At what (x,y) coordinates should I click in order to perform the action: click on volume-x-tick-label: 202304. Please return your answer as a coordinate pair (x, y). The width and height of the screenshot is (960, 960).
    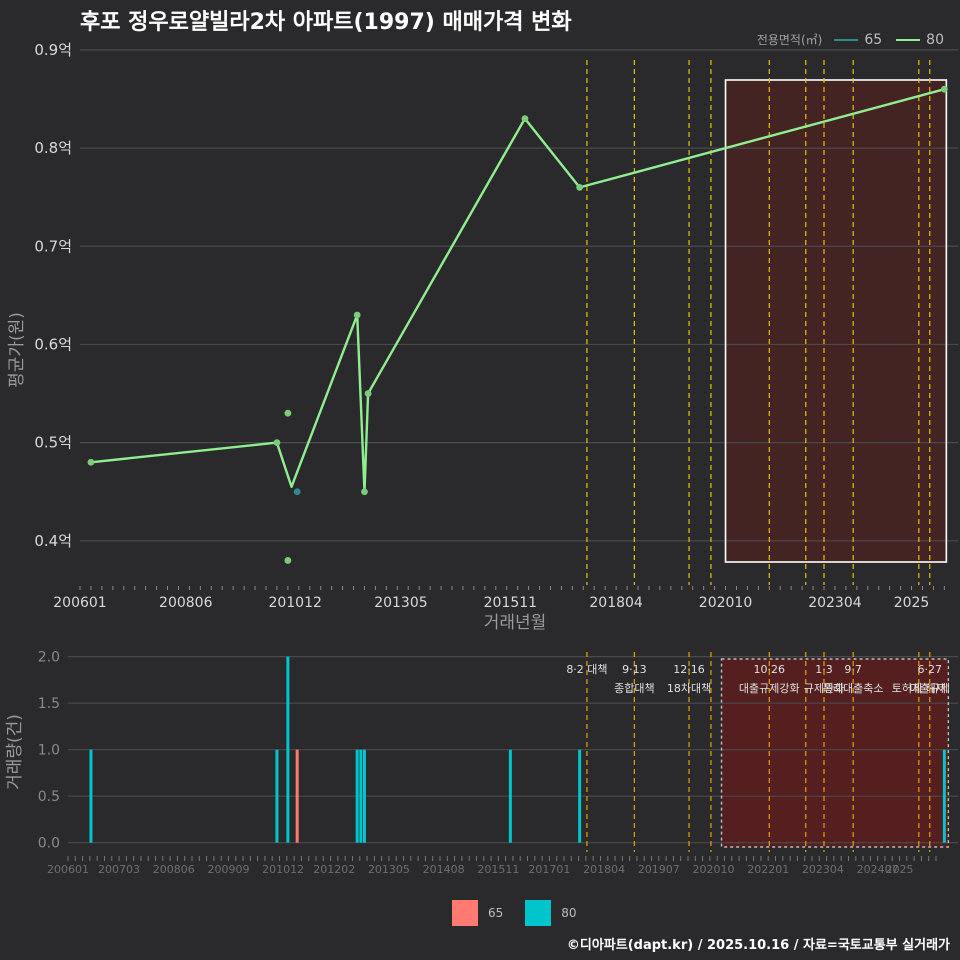
    Looking at the image, I should click on (823, 869).